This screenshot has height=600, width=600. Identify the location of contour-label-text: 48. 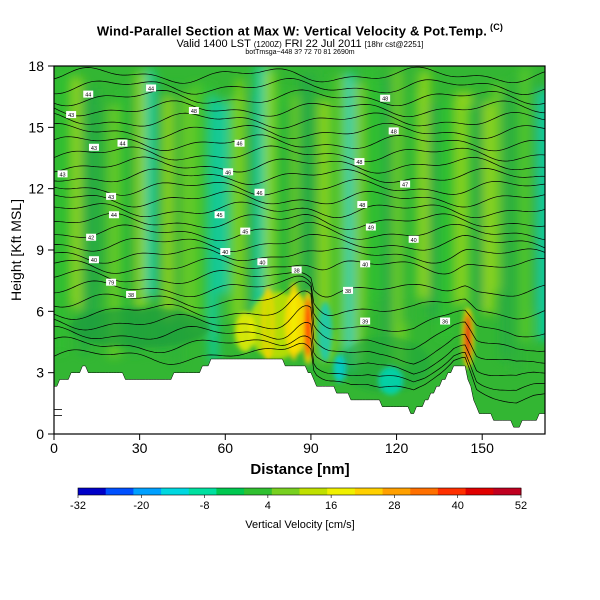
(359, 163).